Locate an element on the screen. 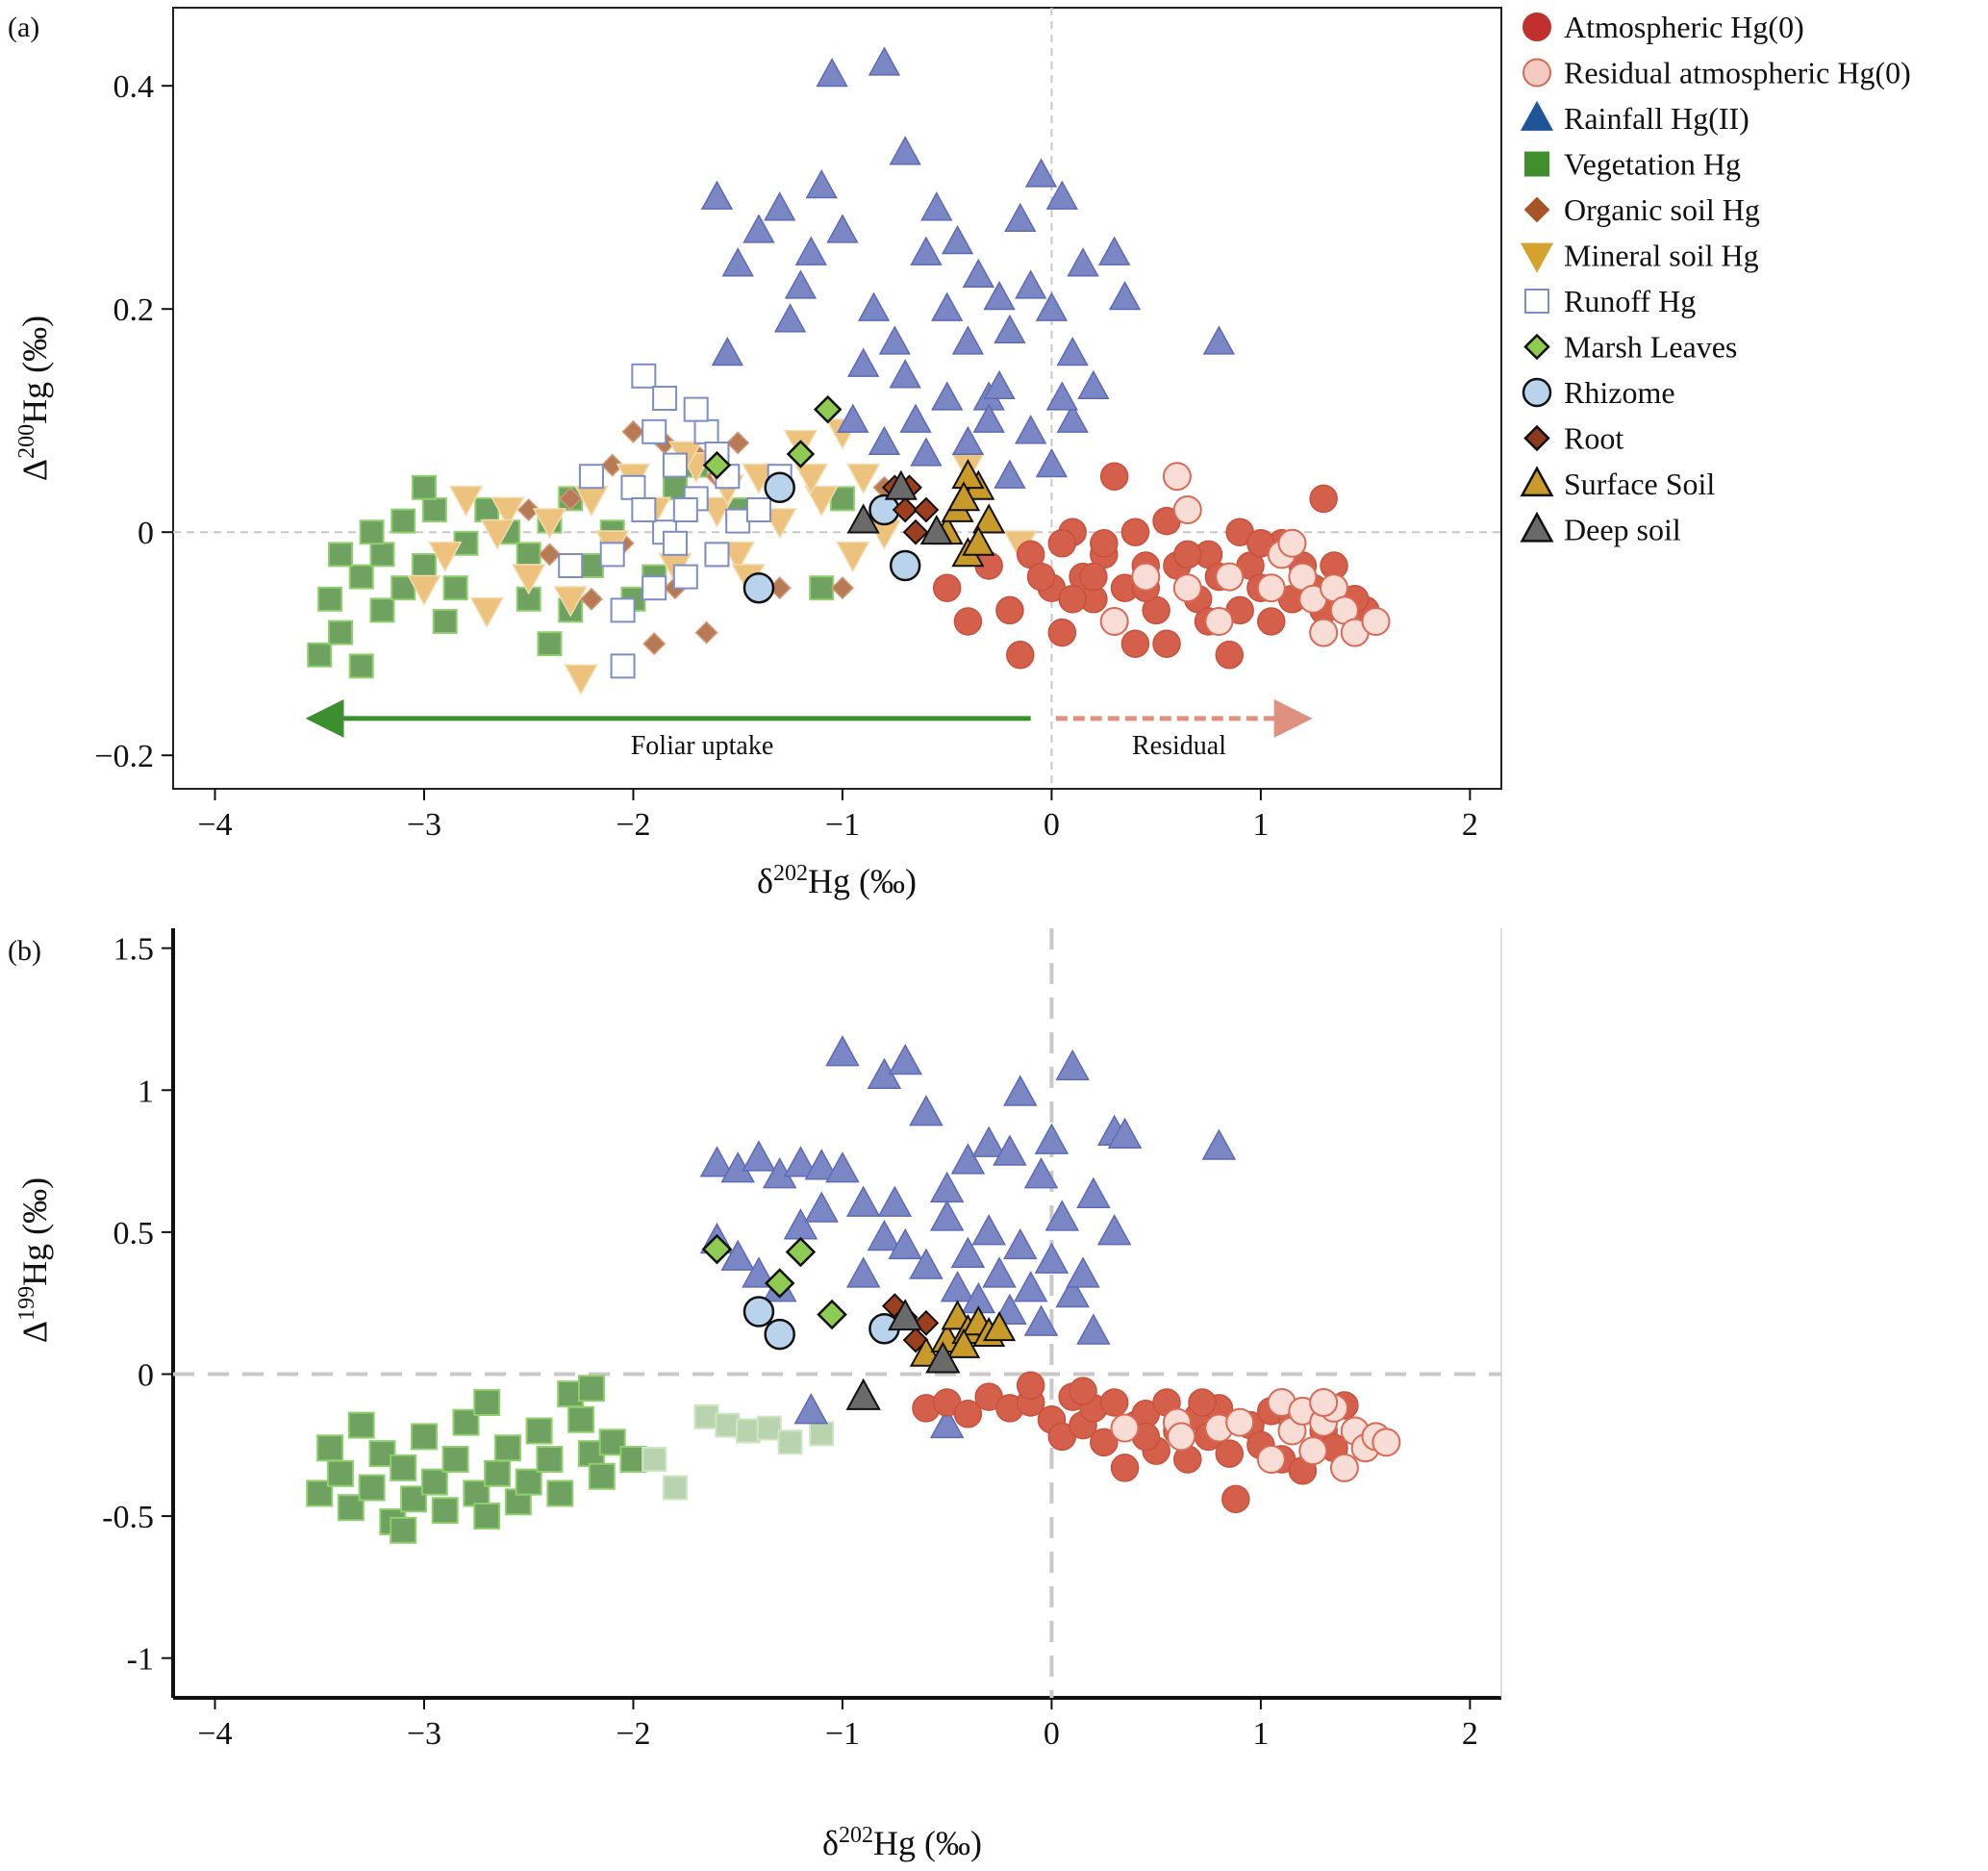 The height and width of the screenshot is (1871, 1988). series-veg is located at coordinates (476, 1460).